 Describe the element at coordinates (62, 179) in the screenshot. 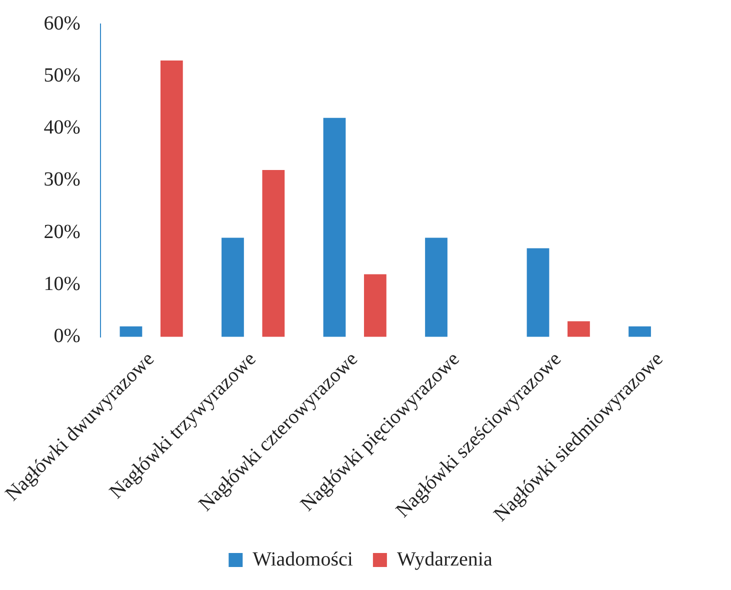

I see `y-tick-label: 30%` at that location.